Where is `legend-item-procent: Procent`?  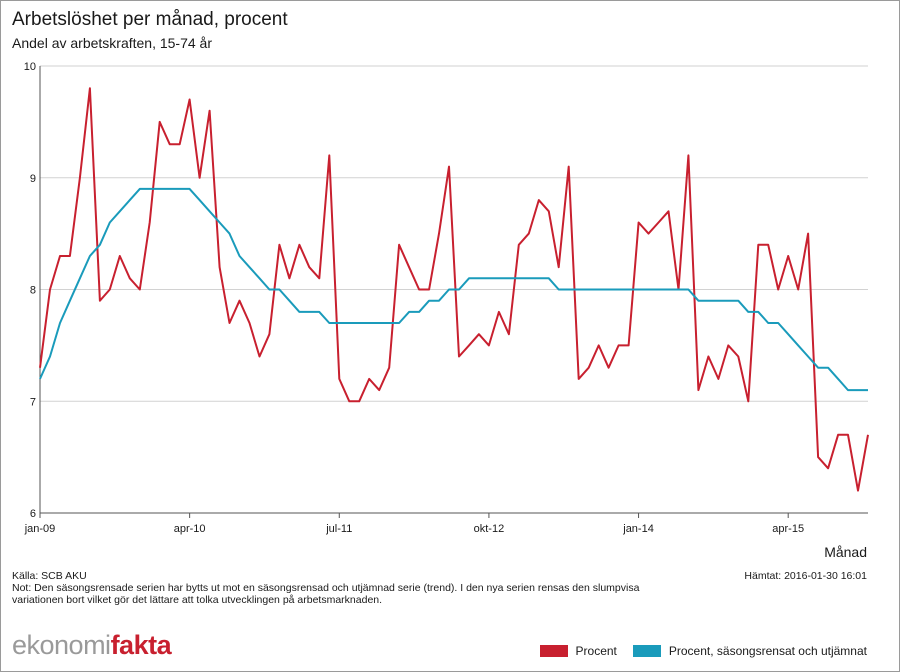 legend-item-procent: Procent is located at coordinates (578, 651).